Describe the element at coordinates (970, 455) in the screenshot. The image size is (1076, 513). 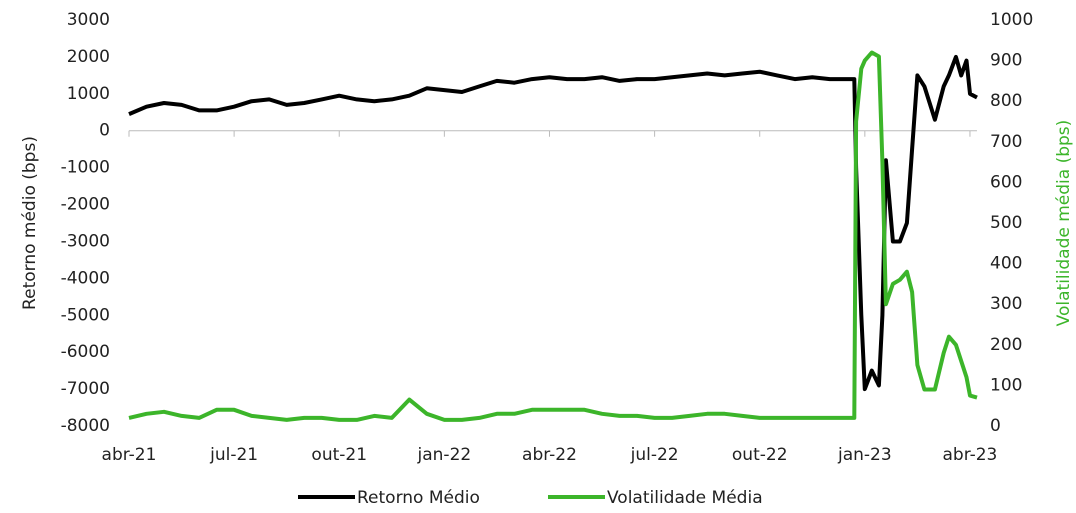
I see `x-tick-label: abr-23` at that location.